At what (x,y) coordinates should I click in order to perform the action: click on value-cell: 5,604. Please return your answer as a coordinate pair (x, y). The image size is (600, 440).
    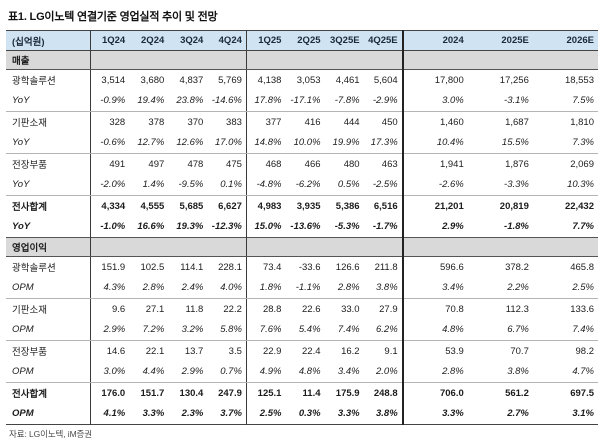
    Looking at the image, I should click on (385, 80).